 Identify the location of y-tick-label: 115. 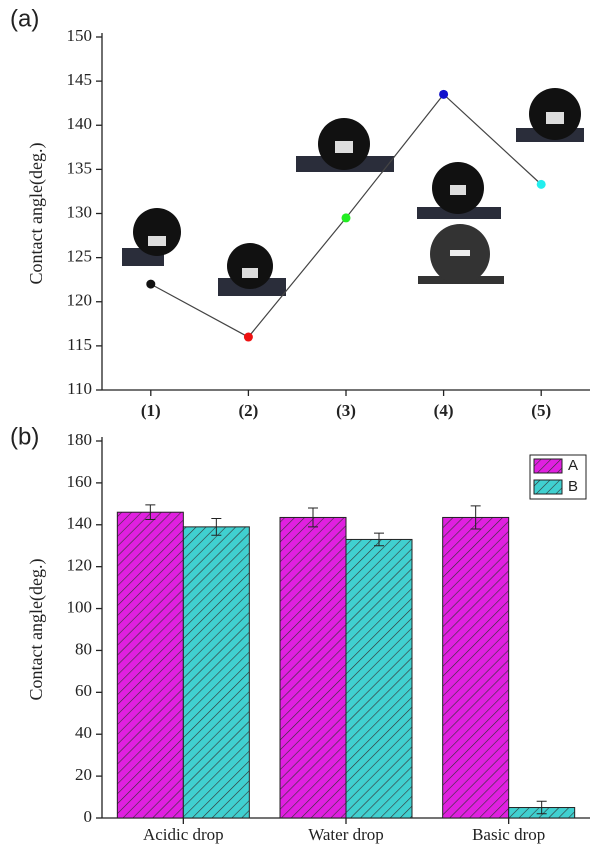
(79, 344).